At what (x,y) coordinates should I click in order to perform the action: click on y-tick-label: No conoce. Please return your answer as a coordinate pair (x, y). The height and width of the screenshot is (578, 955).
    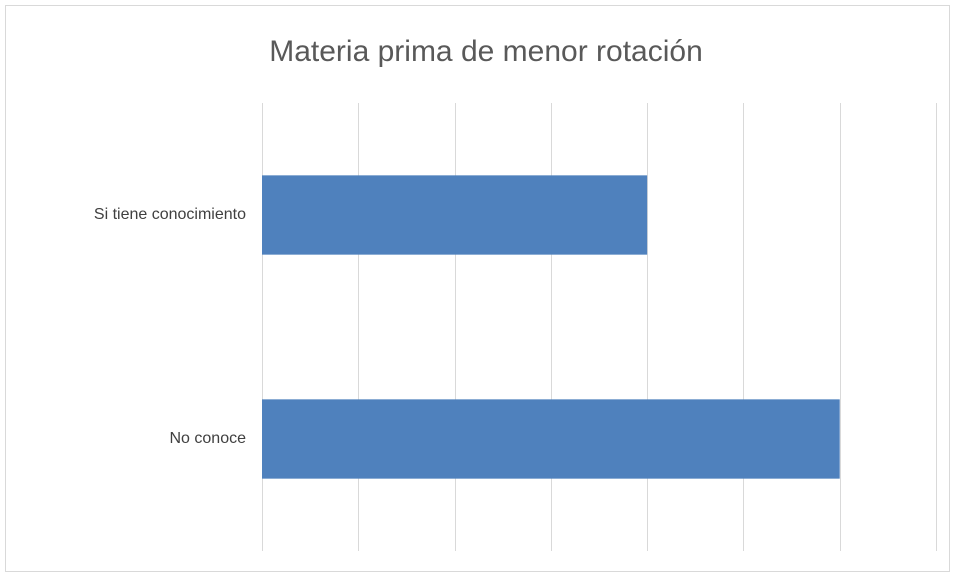
    Looking at the image, I should click on (208, 438).